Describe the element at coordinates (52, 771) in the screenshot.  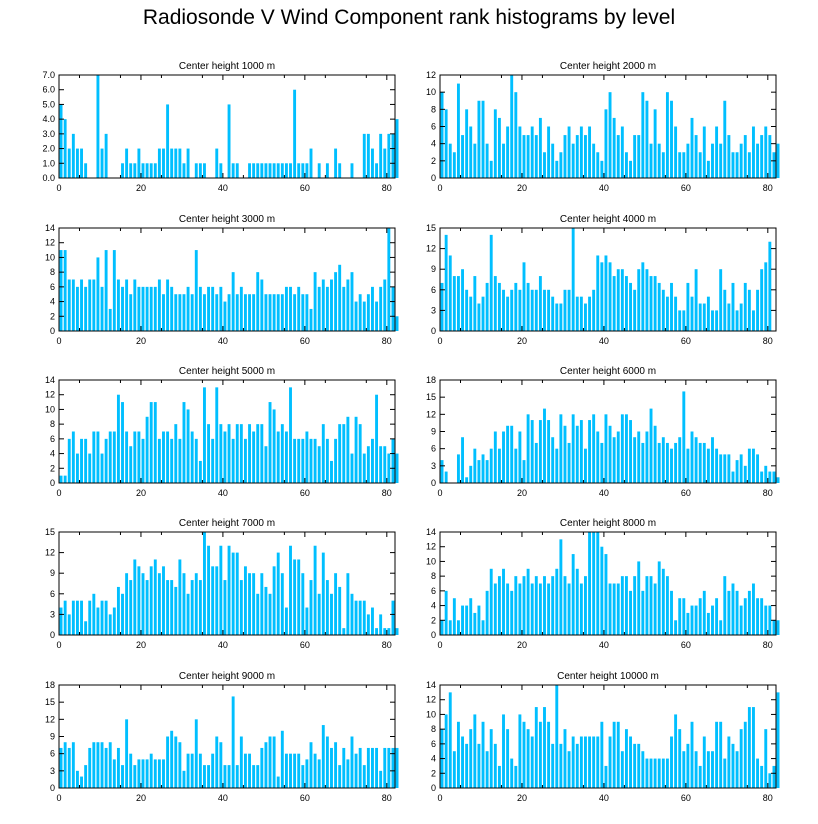
I see `y-tick-label: 3` at that location.